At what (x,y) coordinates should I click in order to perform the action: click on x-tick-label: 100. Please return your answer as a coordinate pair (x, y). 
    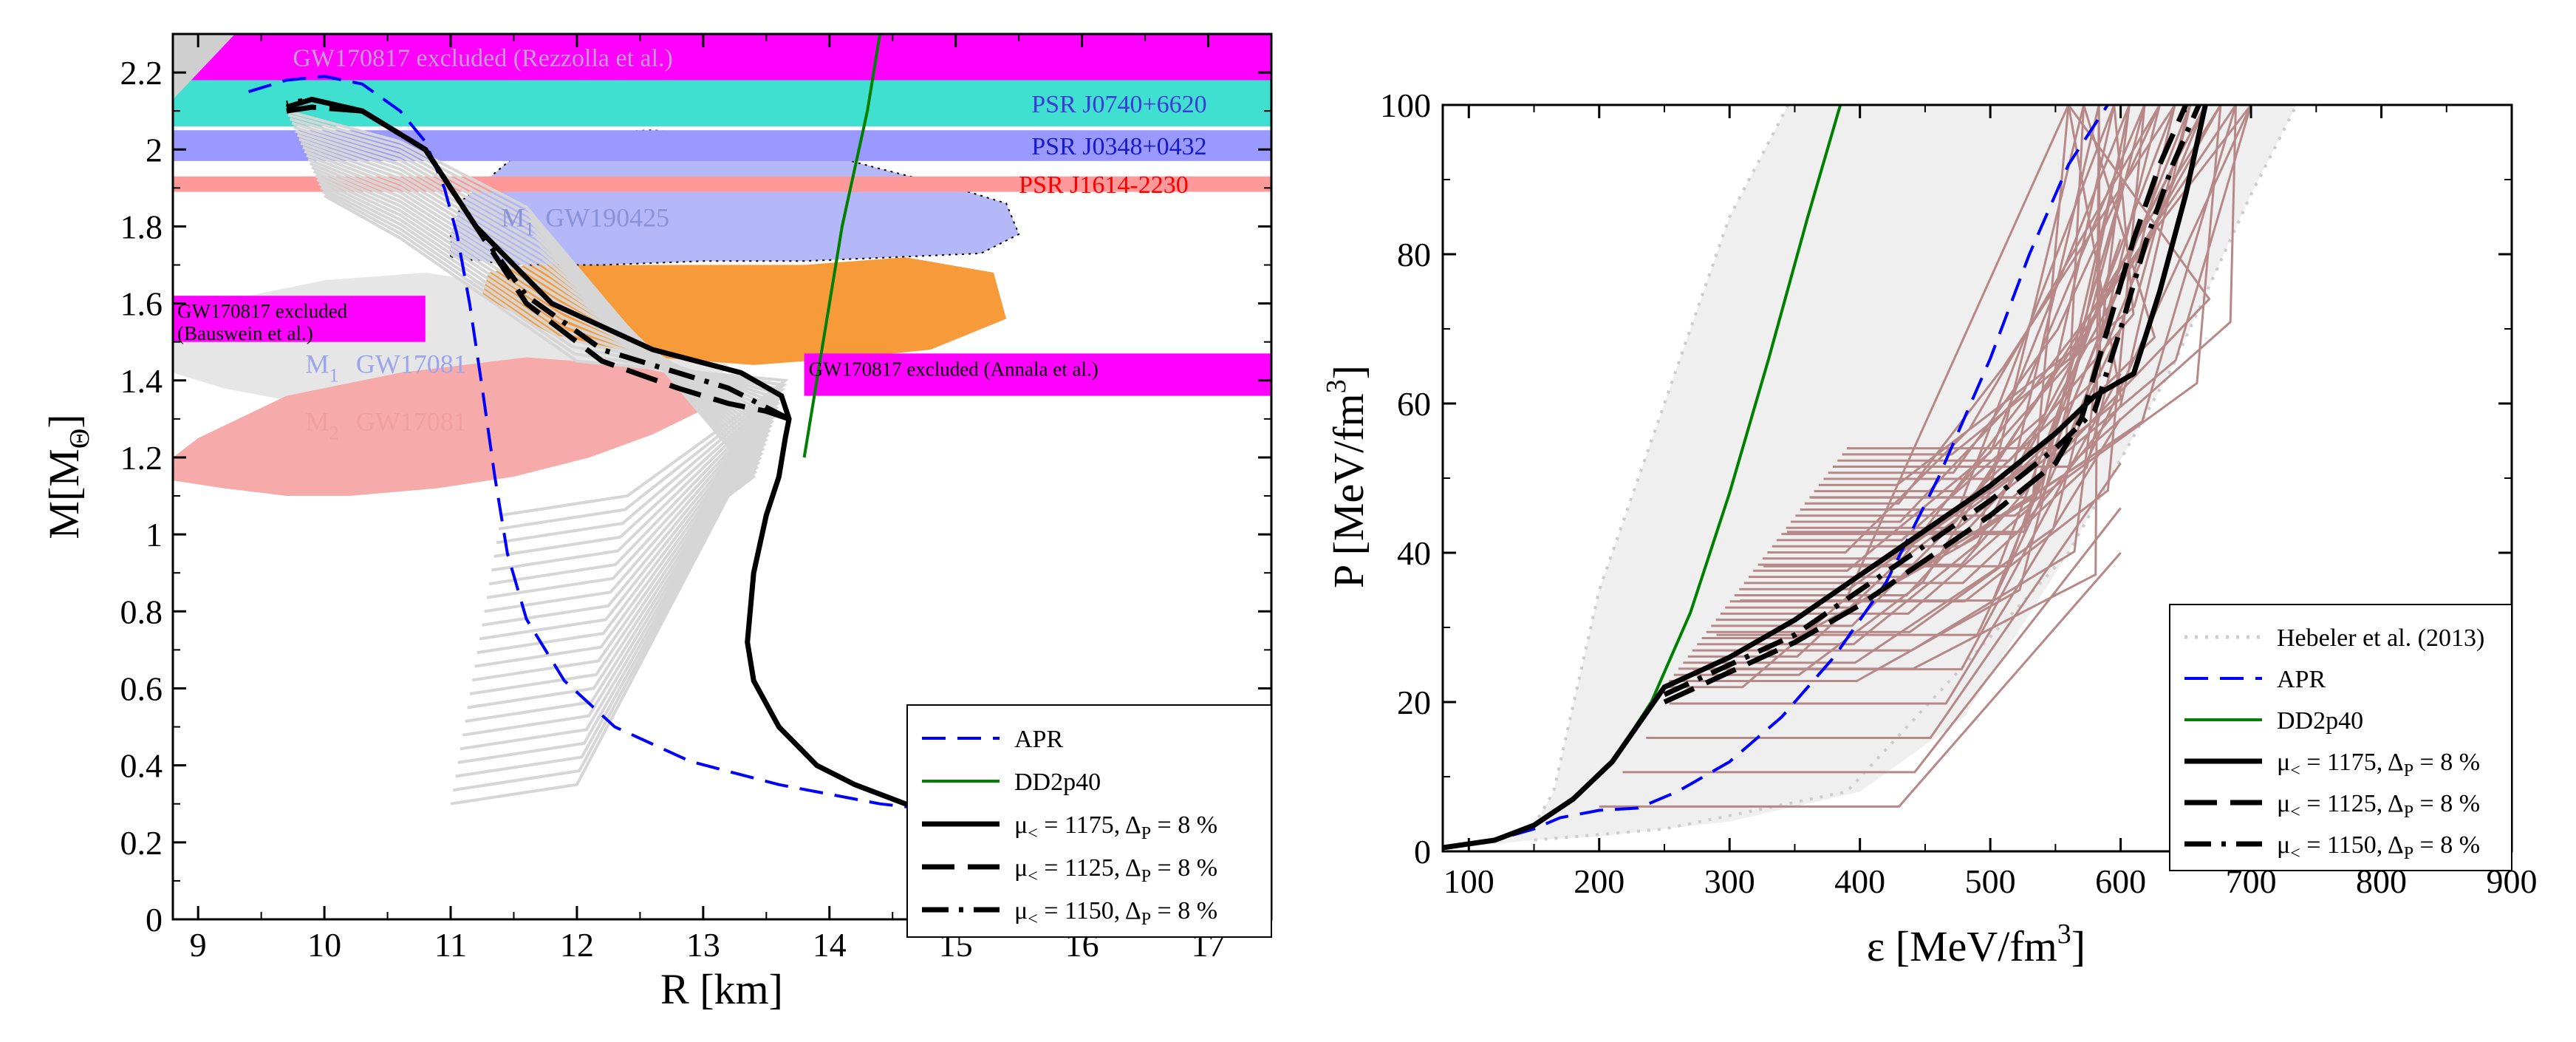
    Looking at the image, I should click on (1469, 881).